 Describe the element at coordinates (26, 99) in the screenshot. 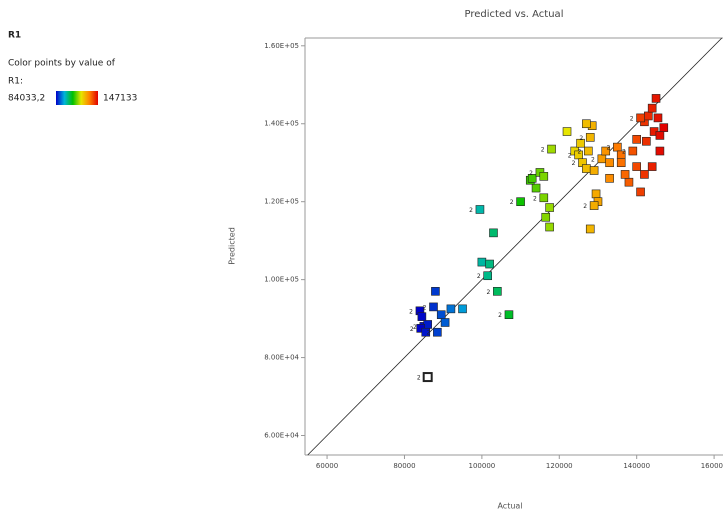

I see `colorbar-min: 84033,2` at that location.